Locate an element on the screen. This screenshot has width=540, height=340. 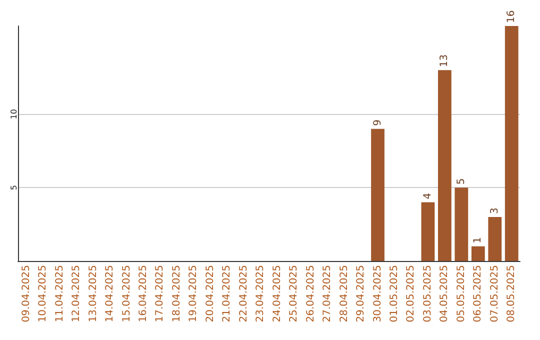
x-tick-label: 24.04.2025 is located at coordinates (277, 293).